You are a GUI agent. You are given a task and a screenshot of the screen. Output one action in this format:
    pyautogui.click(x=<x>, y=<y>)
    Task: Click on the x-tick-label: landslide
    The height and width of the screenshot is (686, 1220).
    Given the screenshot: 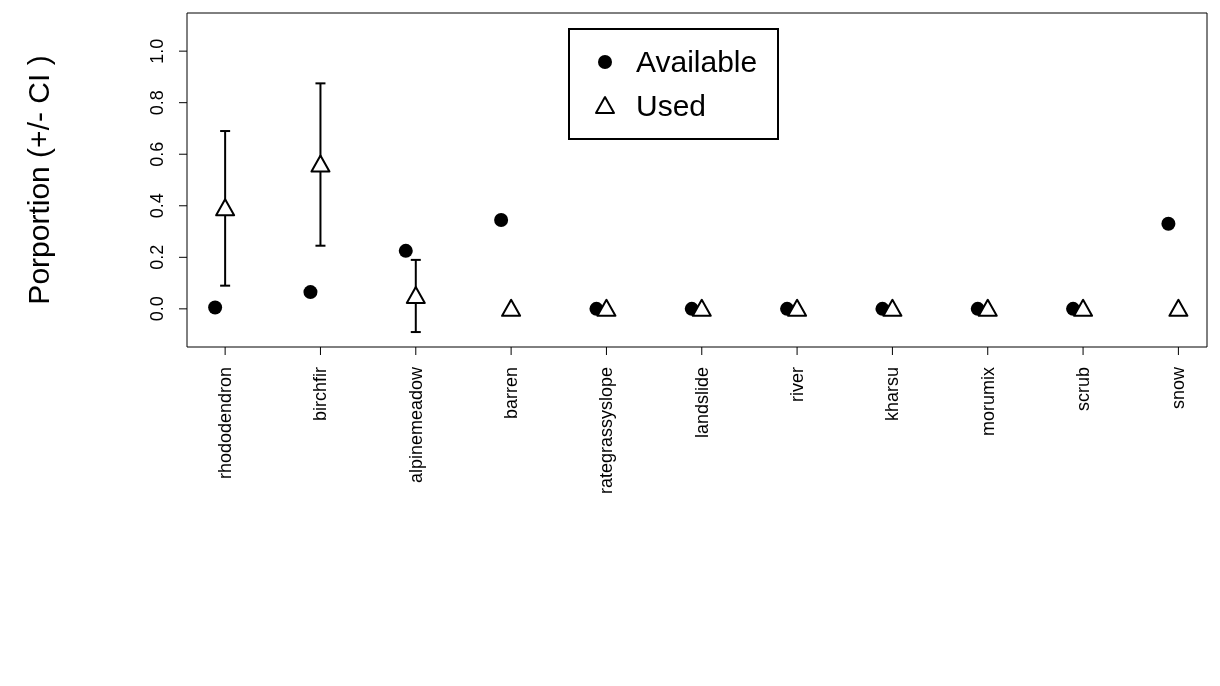 What is the action you would take?
    pyautogui.click(x=701, y=403)
    